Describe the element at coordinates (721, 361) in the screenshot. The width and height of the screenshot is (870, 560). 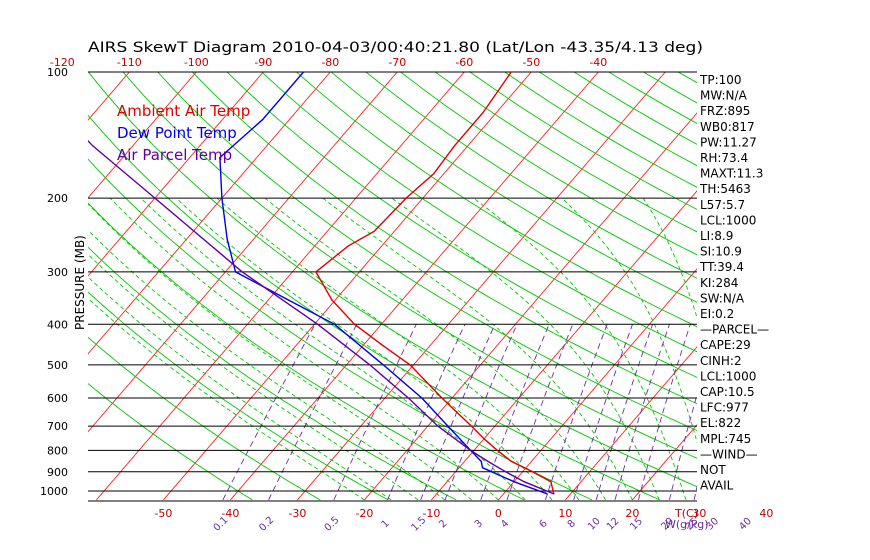
I see `index-item: CINH:2` at that location.